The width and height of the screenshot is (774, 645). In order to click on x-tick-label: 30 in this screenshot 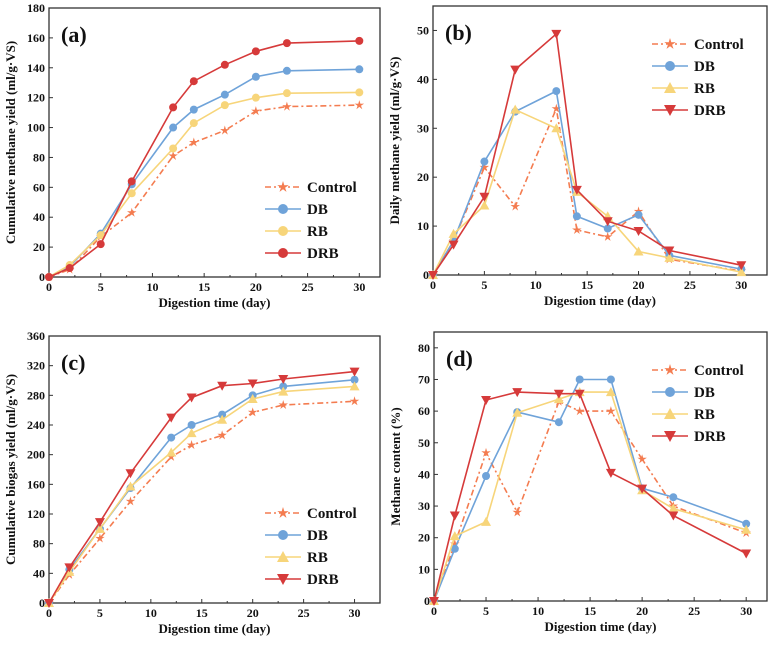, I will do `click(355, 613)`.